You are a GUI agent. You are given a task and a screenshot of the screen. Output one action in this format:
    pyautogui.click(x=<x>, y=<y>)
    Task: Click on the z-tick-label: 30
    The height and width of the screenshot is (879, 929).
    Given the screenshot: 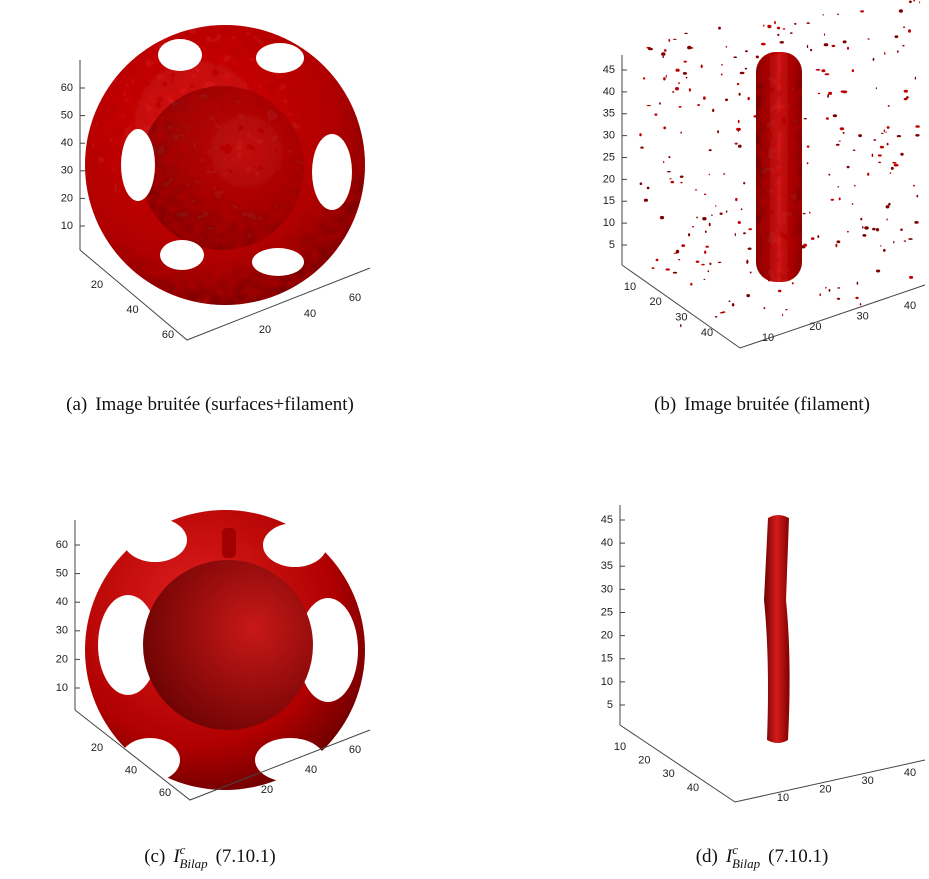 What is the action you would take?
    pyautogui.click(x=62, y=631)
    